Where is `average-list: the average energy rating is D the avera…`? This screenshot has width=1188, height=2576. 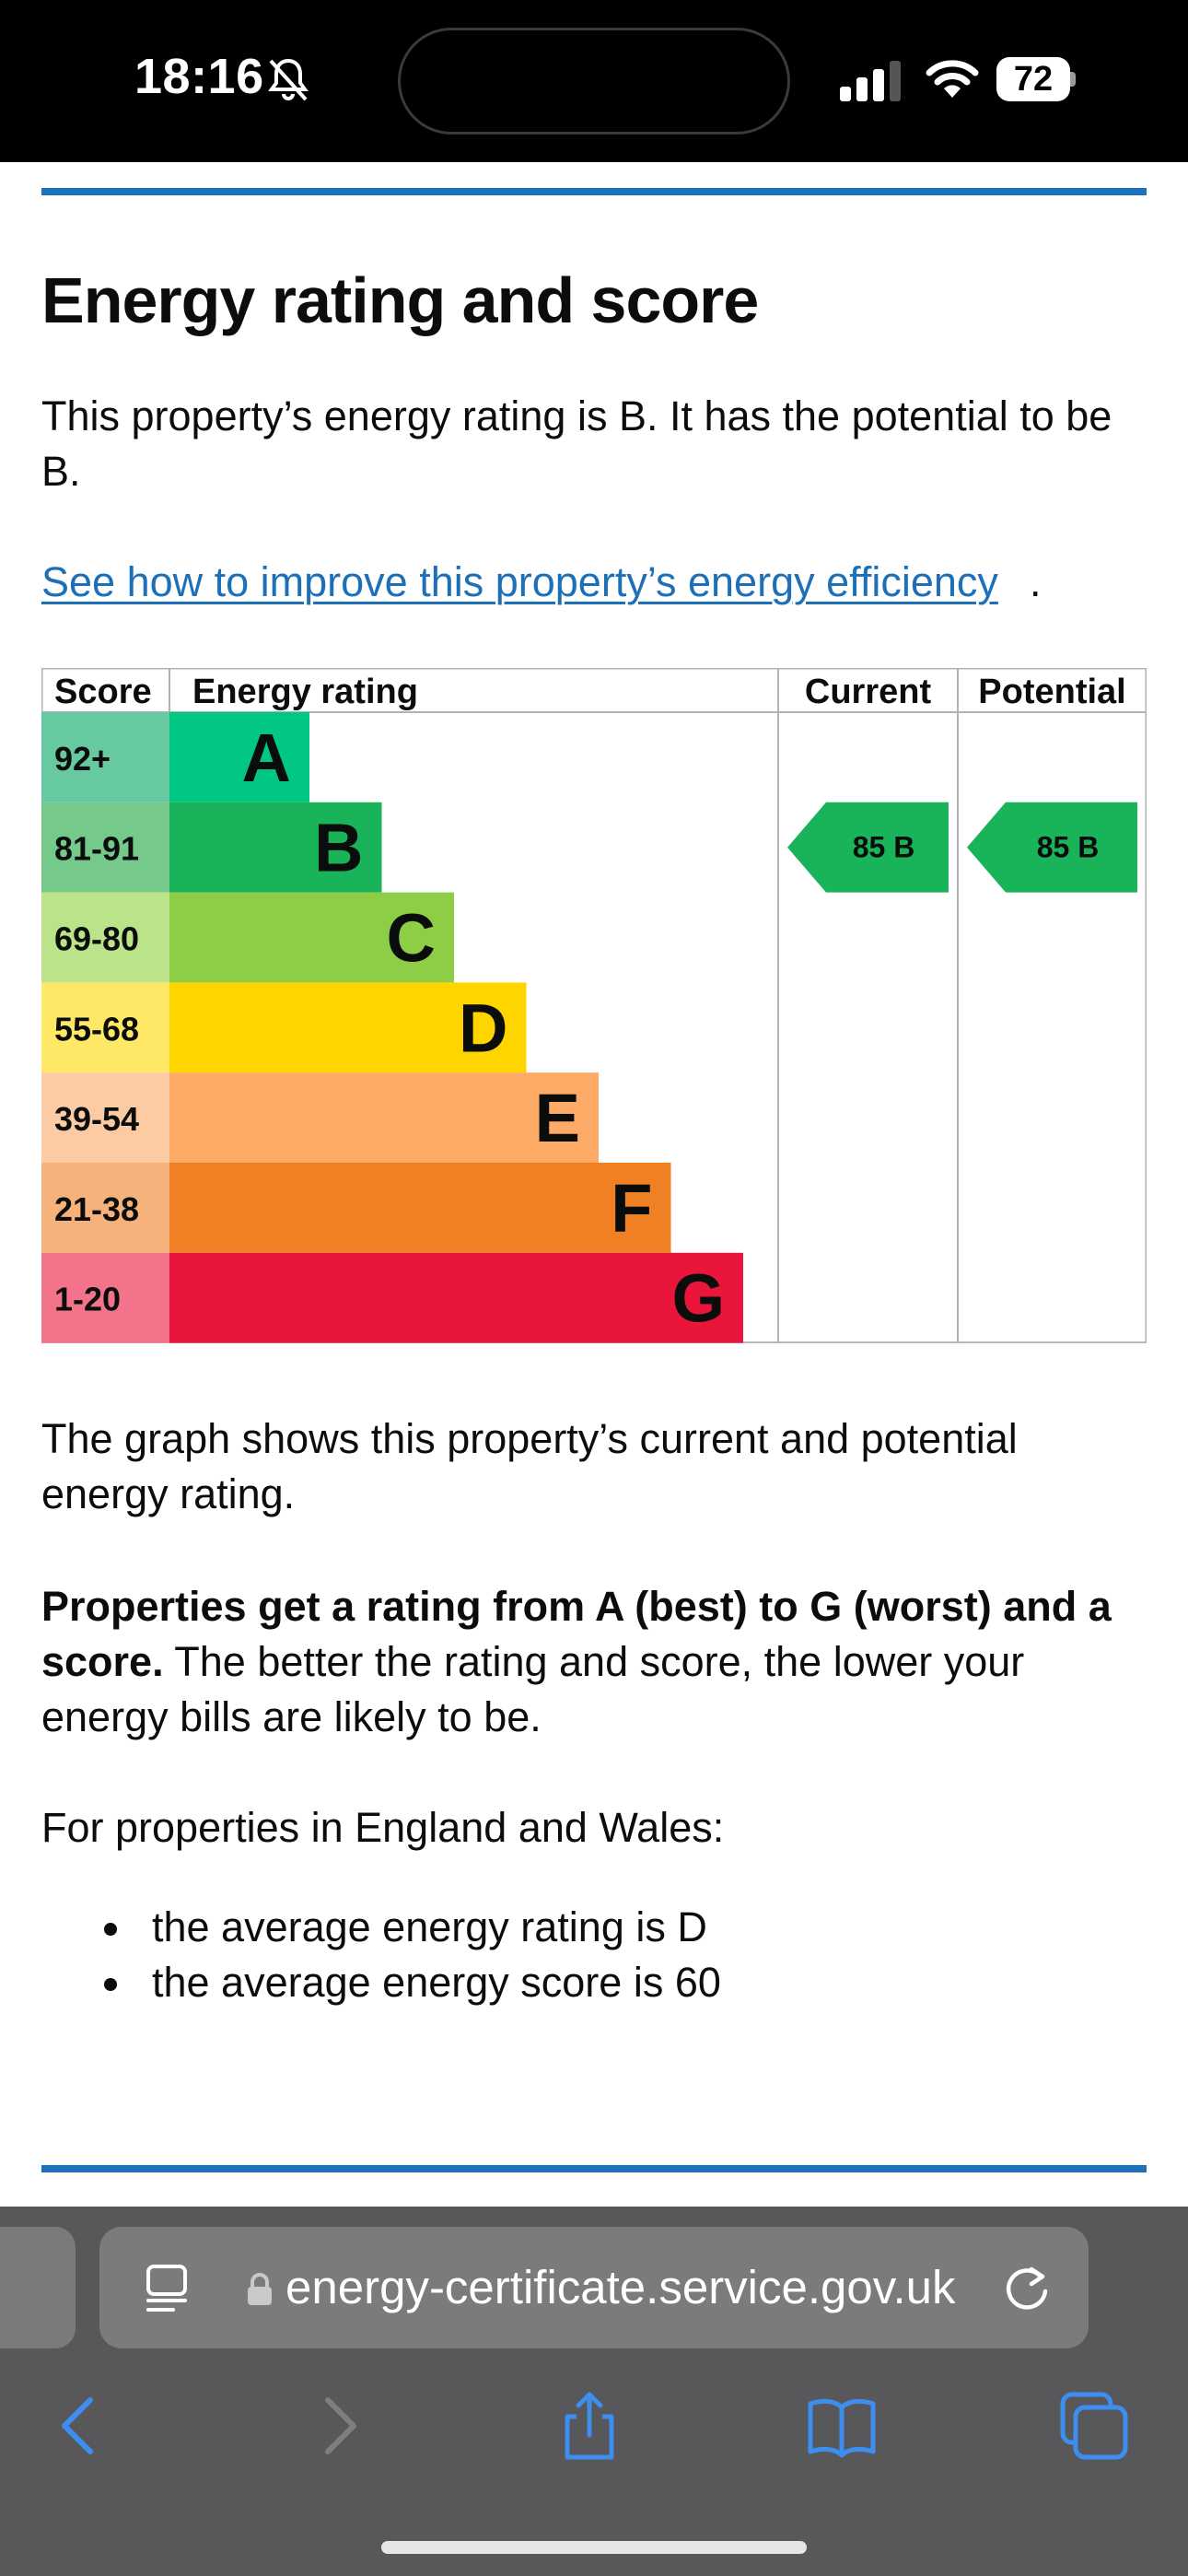
average-list: the average energy rating is D the avera… is located at coordinates (381, 1955).